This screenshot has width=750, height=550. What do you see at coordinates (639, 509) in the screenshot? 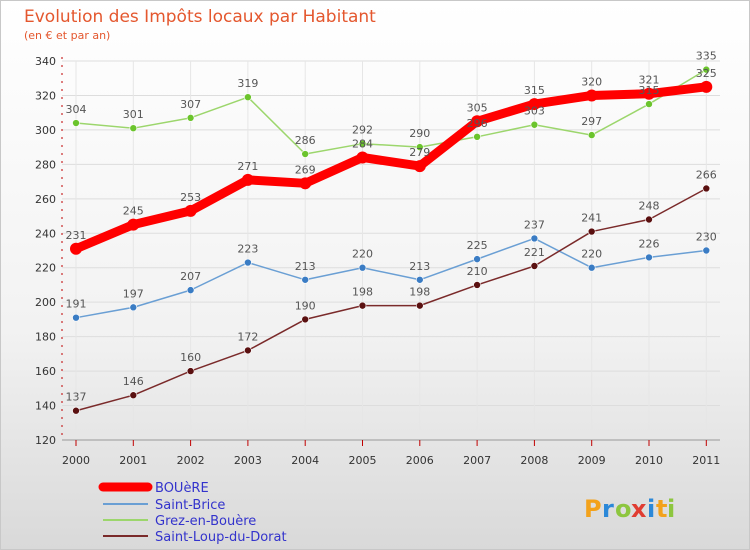
I see `logo-letter: x` at bounding box center [639, 509].